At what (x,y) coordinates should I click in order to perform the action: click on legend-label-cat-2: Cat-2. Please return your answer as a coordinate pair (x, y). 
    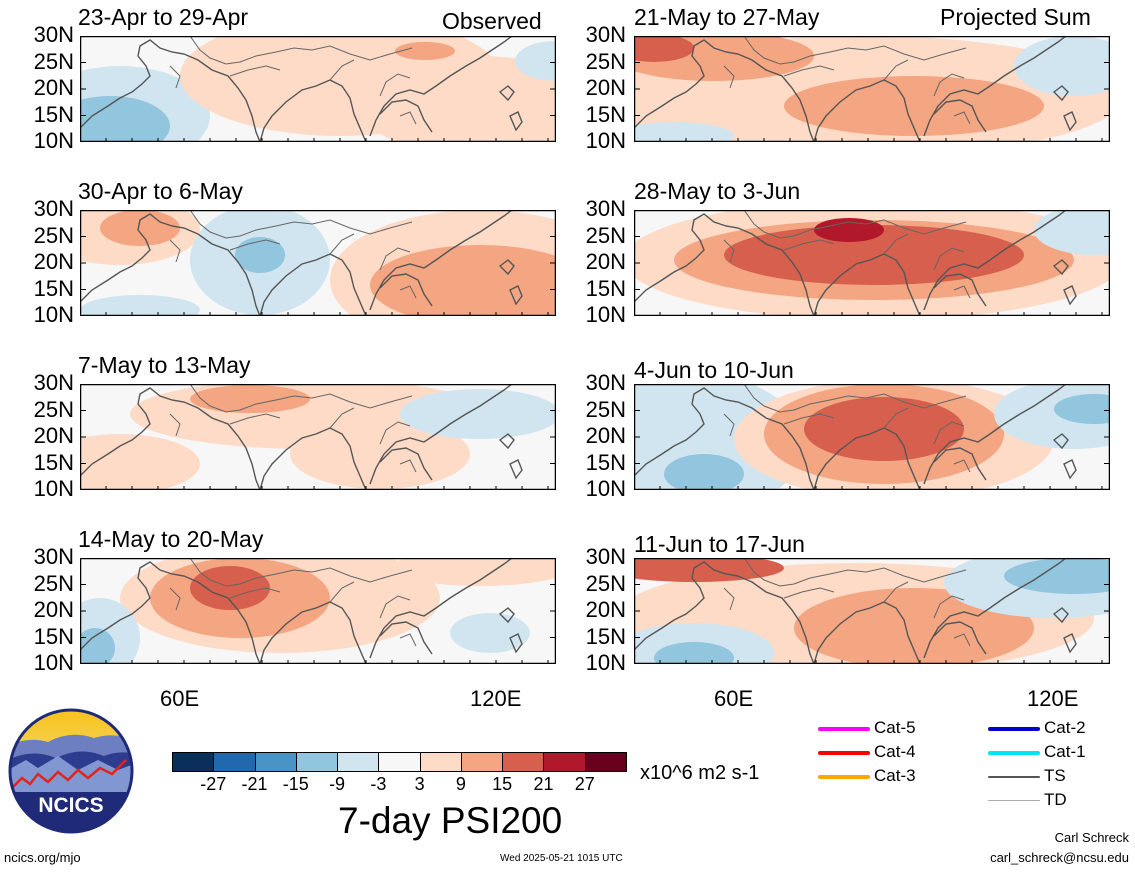
    Looking at the image, I should click on (1065, 727).